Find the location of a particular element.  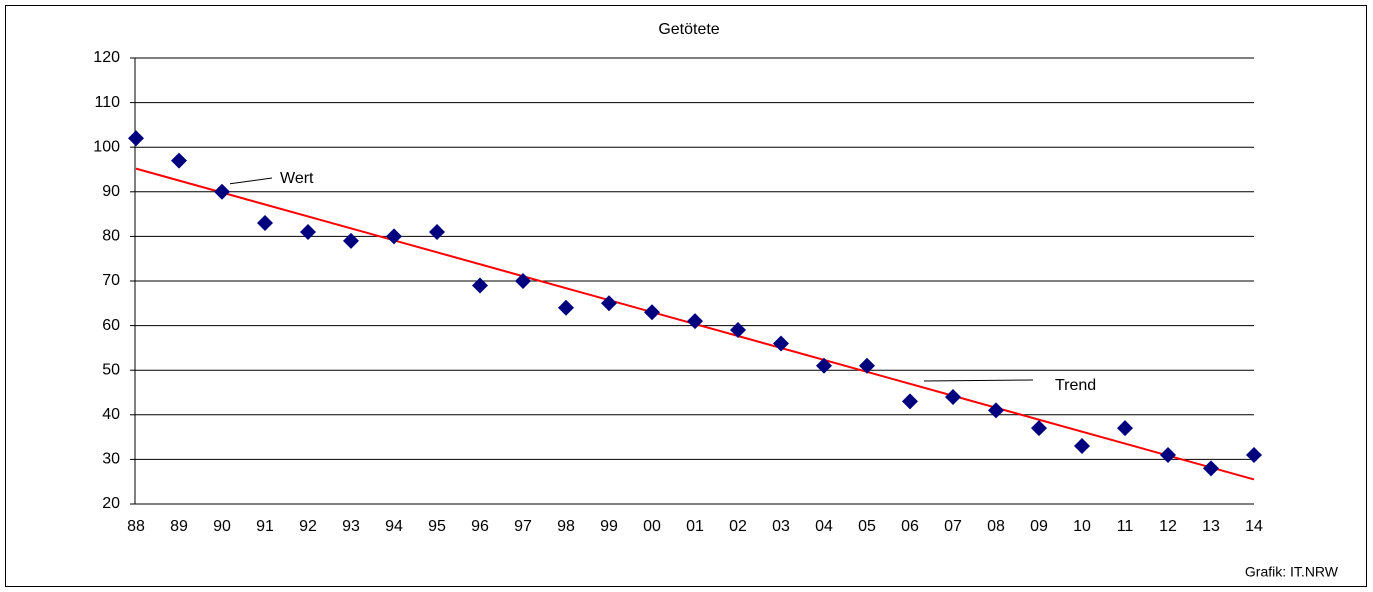

x-tick-label: 89 is located at coordinates (179, 526).